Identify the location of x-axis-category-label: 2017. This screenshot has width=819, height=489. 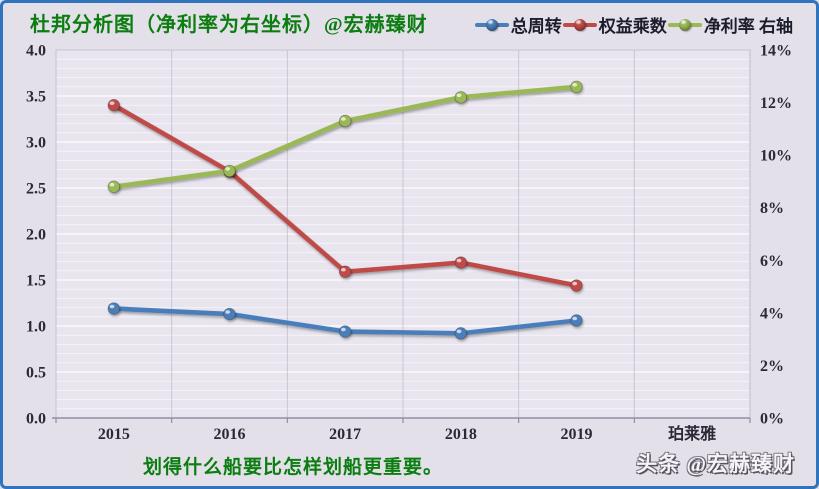
(345, 434).